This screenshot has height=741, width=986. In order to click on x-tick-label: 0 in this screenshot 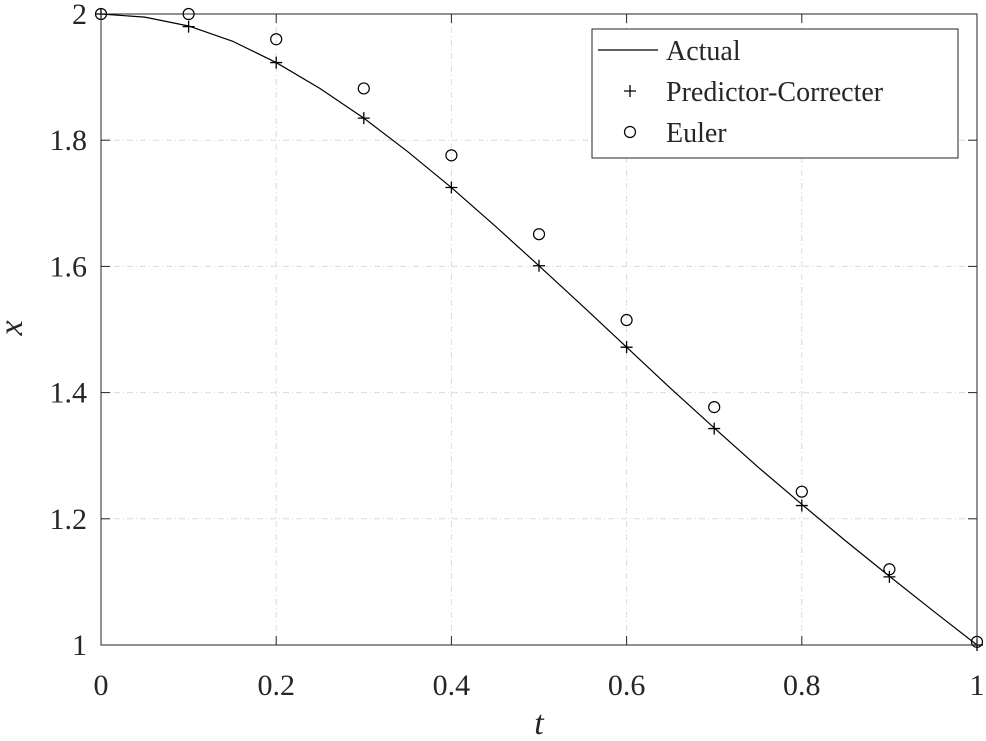, I will do `click(101, 685)`.